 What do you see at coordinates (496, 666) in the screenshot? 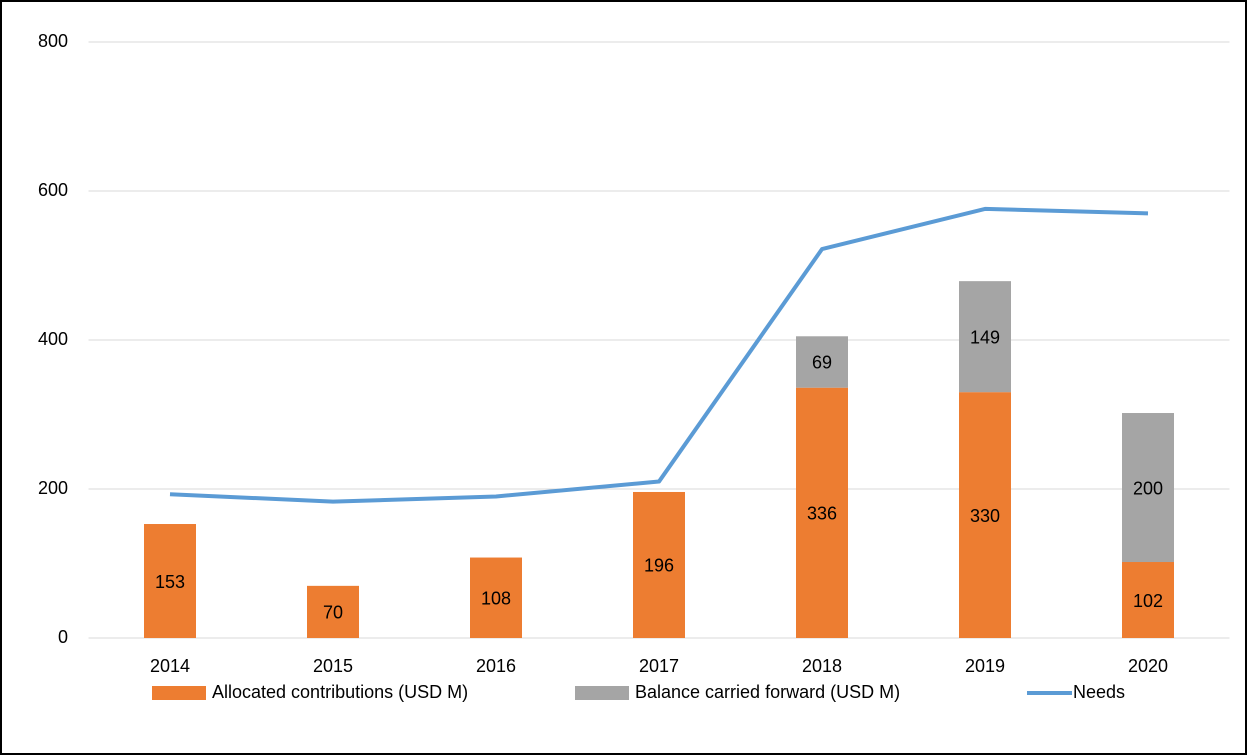
I see `x-tick-label: 2016` at bounding box center [496, 666].